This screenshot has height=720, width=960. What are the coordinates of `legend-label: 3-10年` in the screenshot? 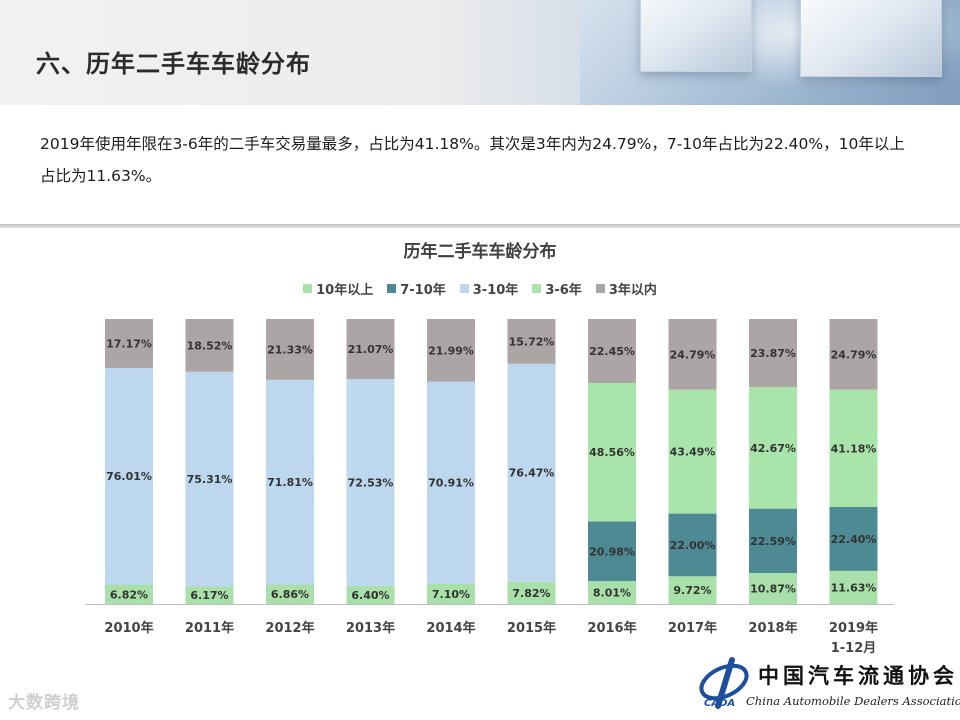 It's located at (495, 290).